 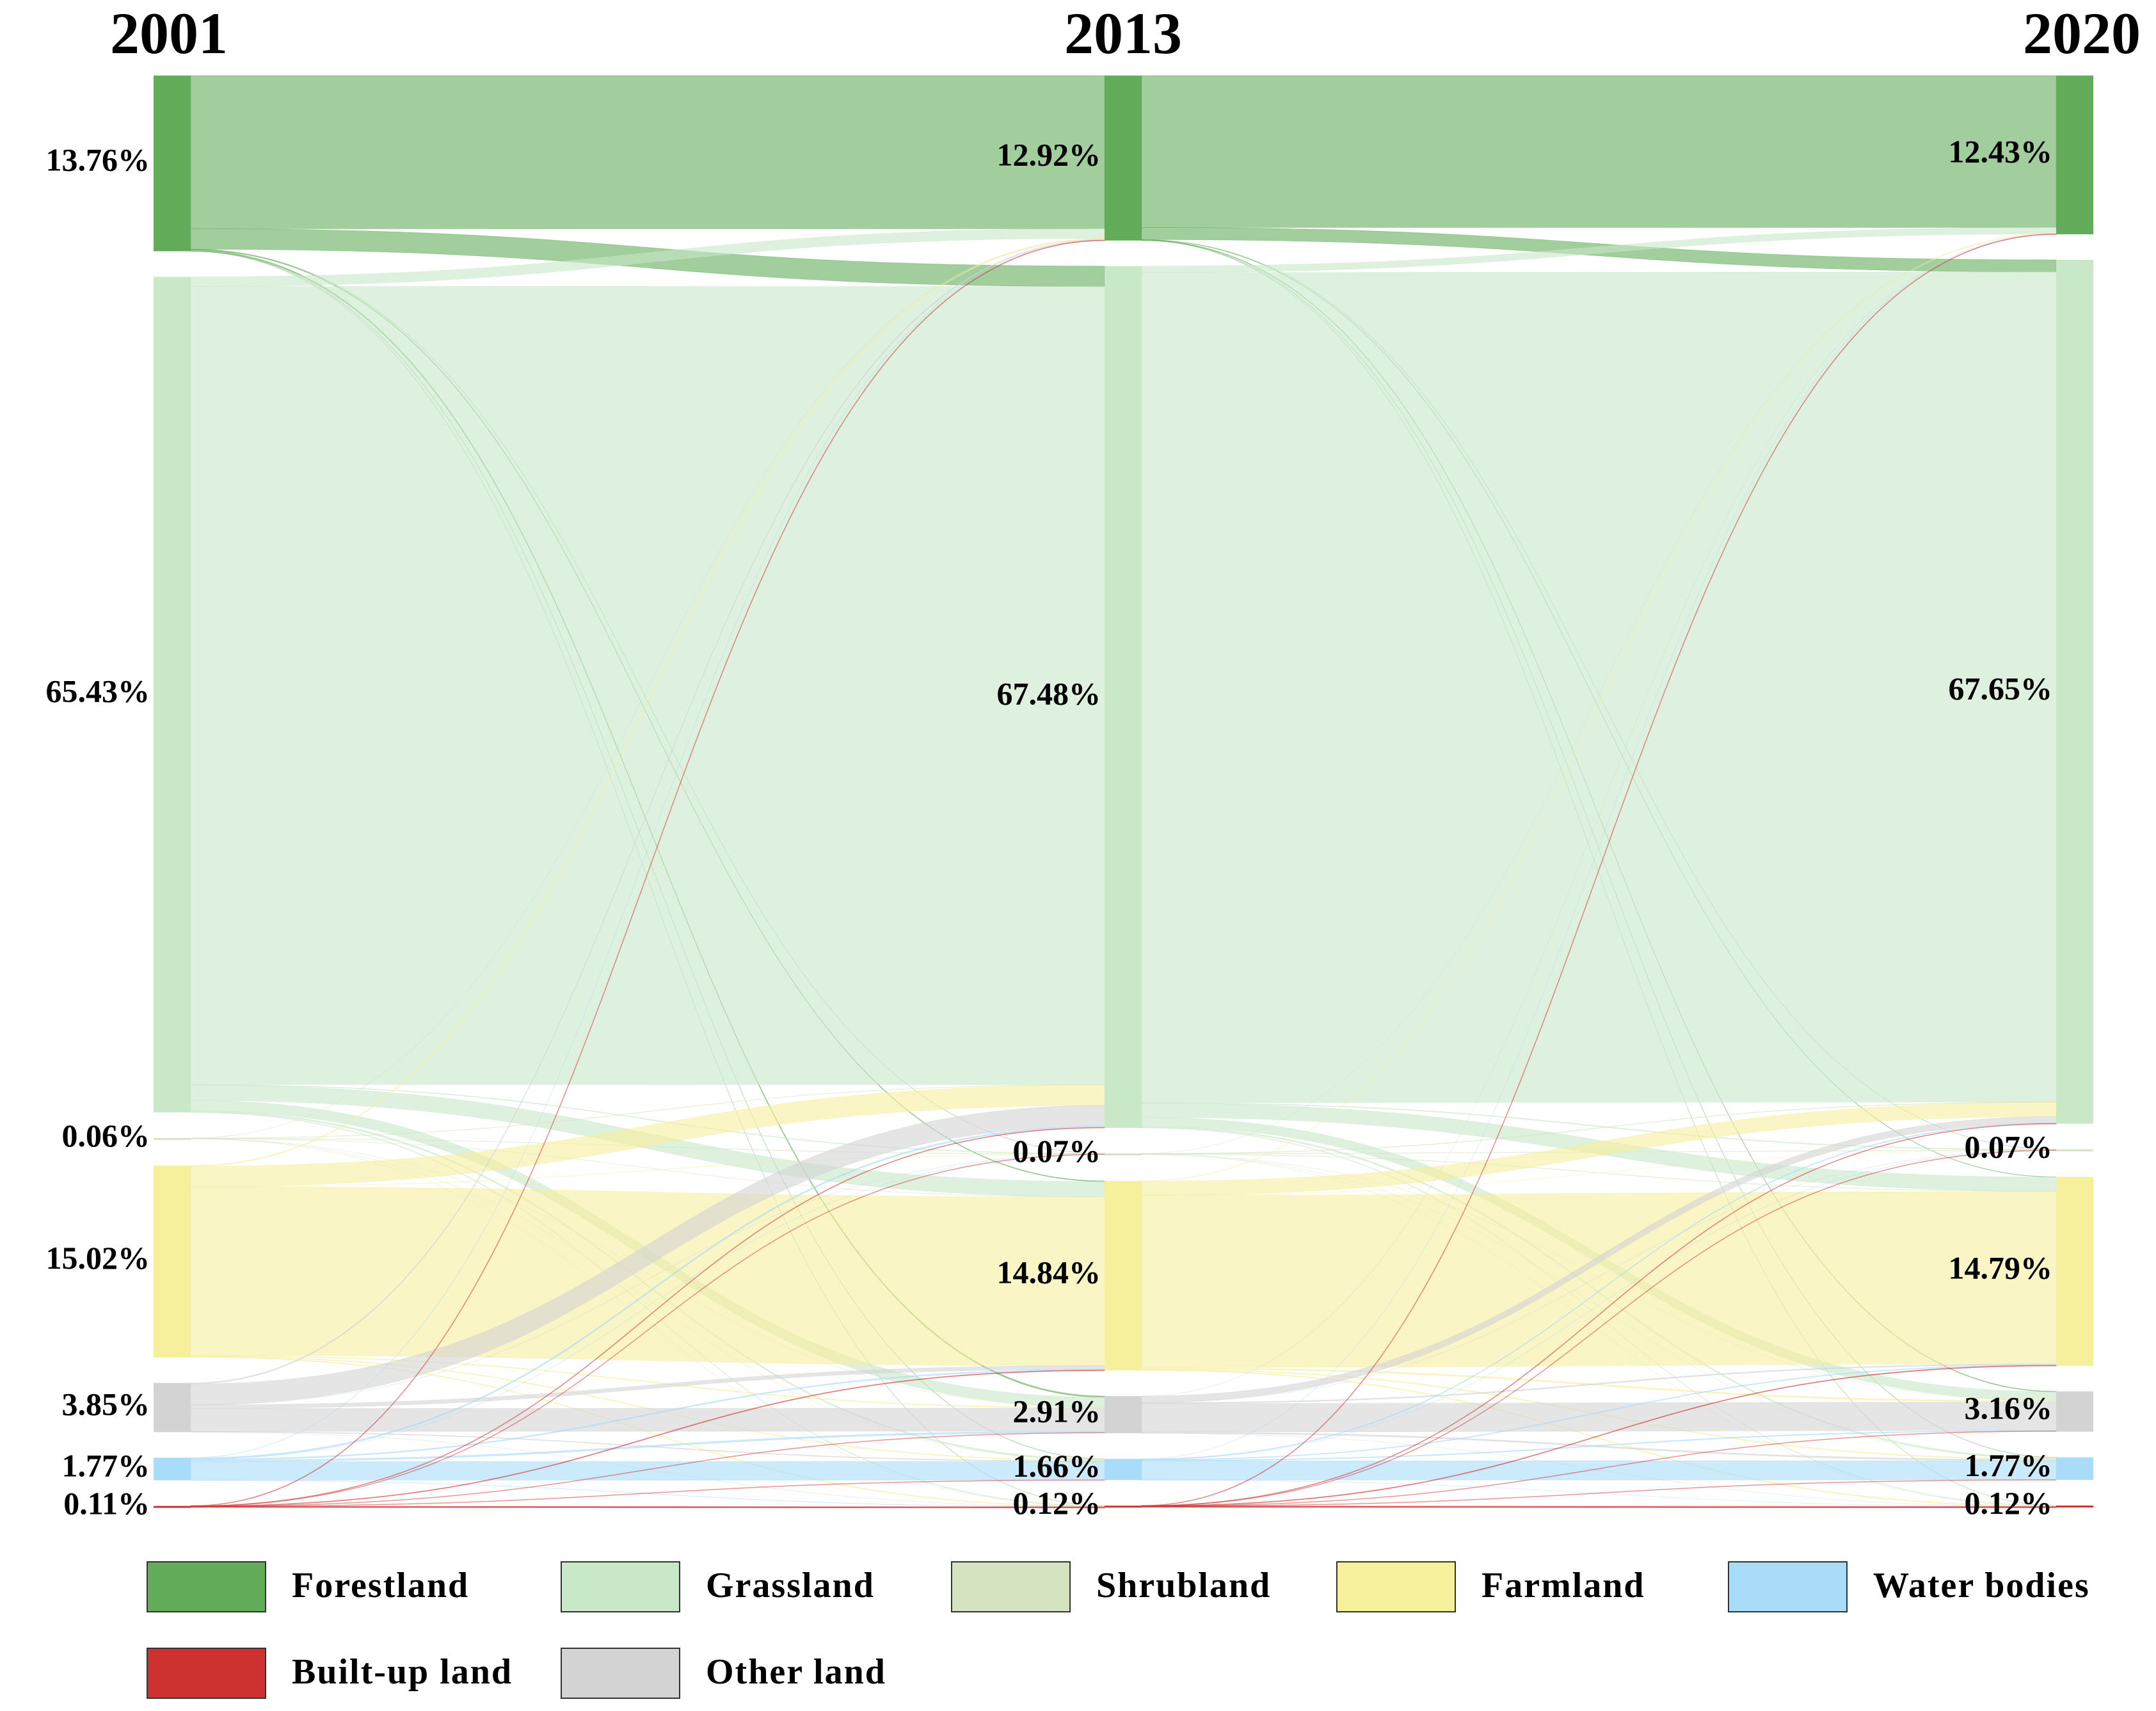 I want to click on value-label: 2.91%, so click(x=1057, y=1411).